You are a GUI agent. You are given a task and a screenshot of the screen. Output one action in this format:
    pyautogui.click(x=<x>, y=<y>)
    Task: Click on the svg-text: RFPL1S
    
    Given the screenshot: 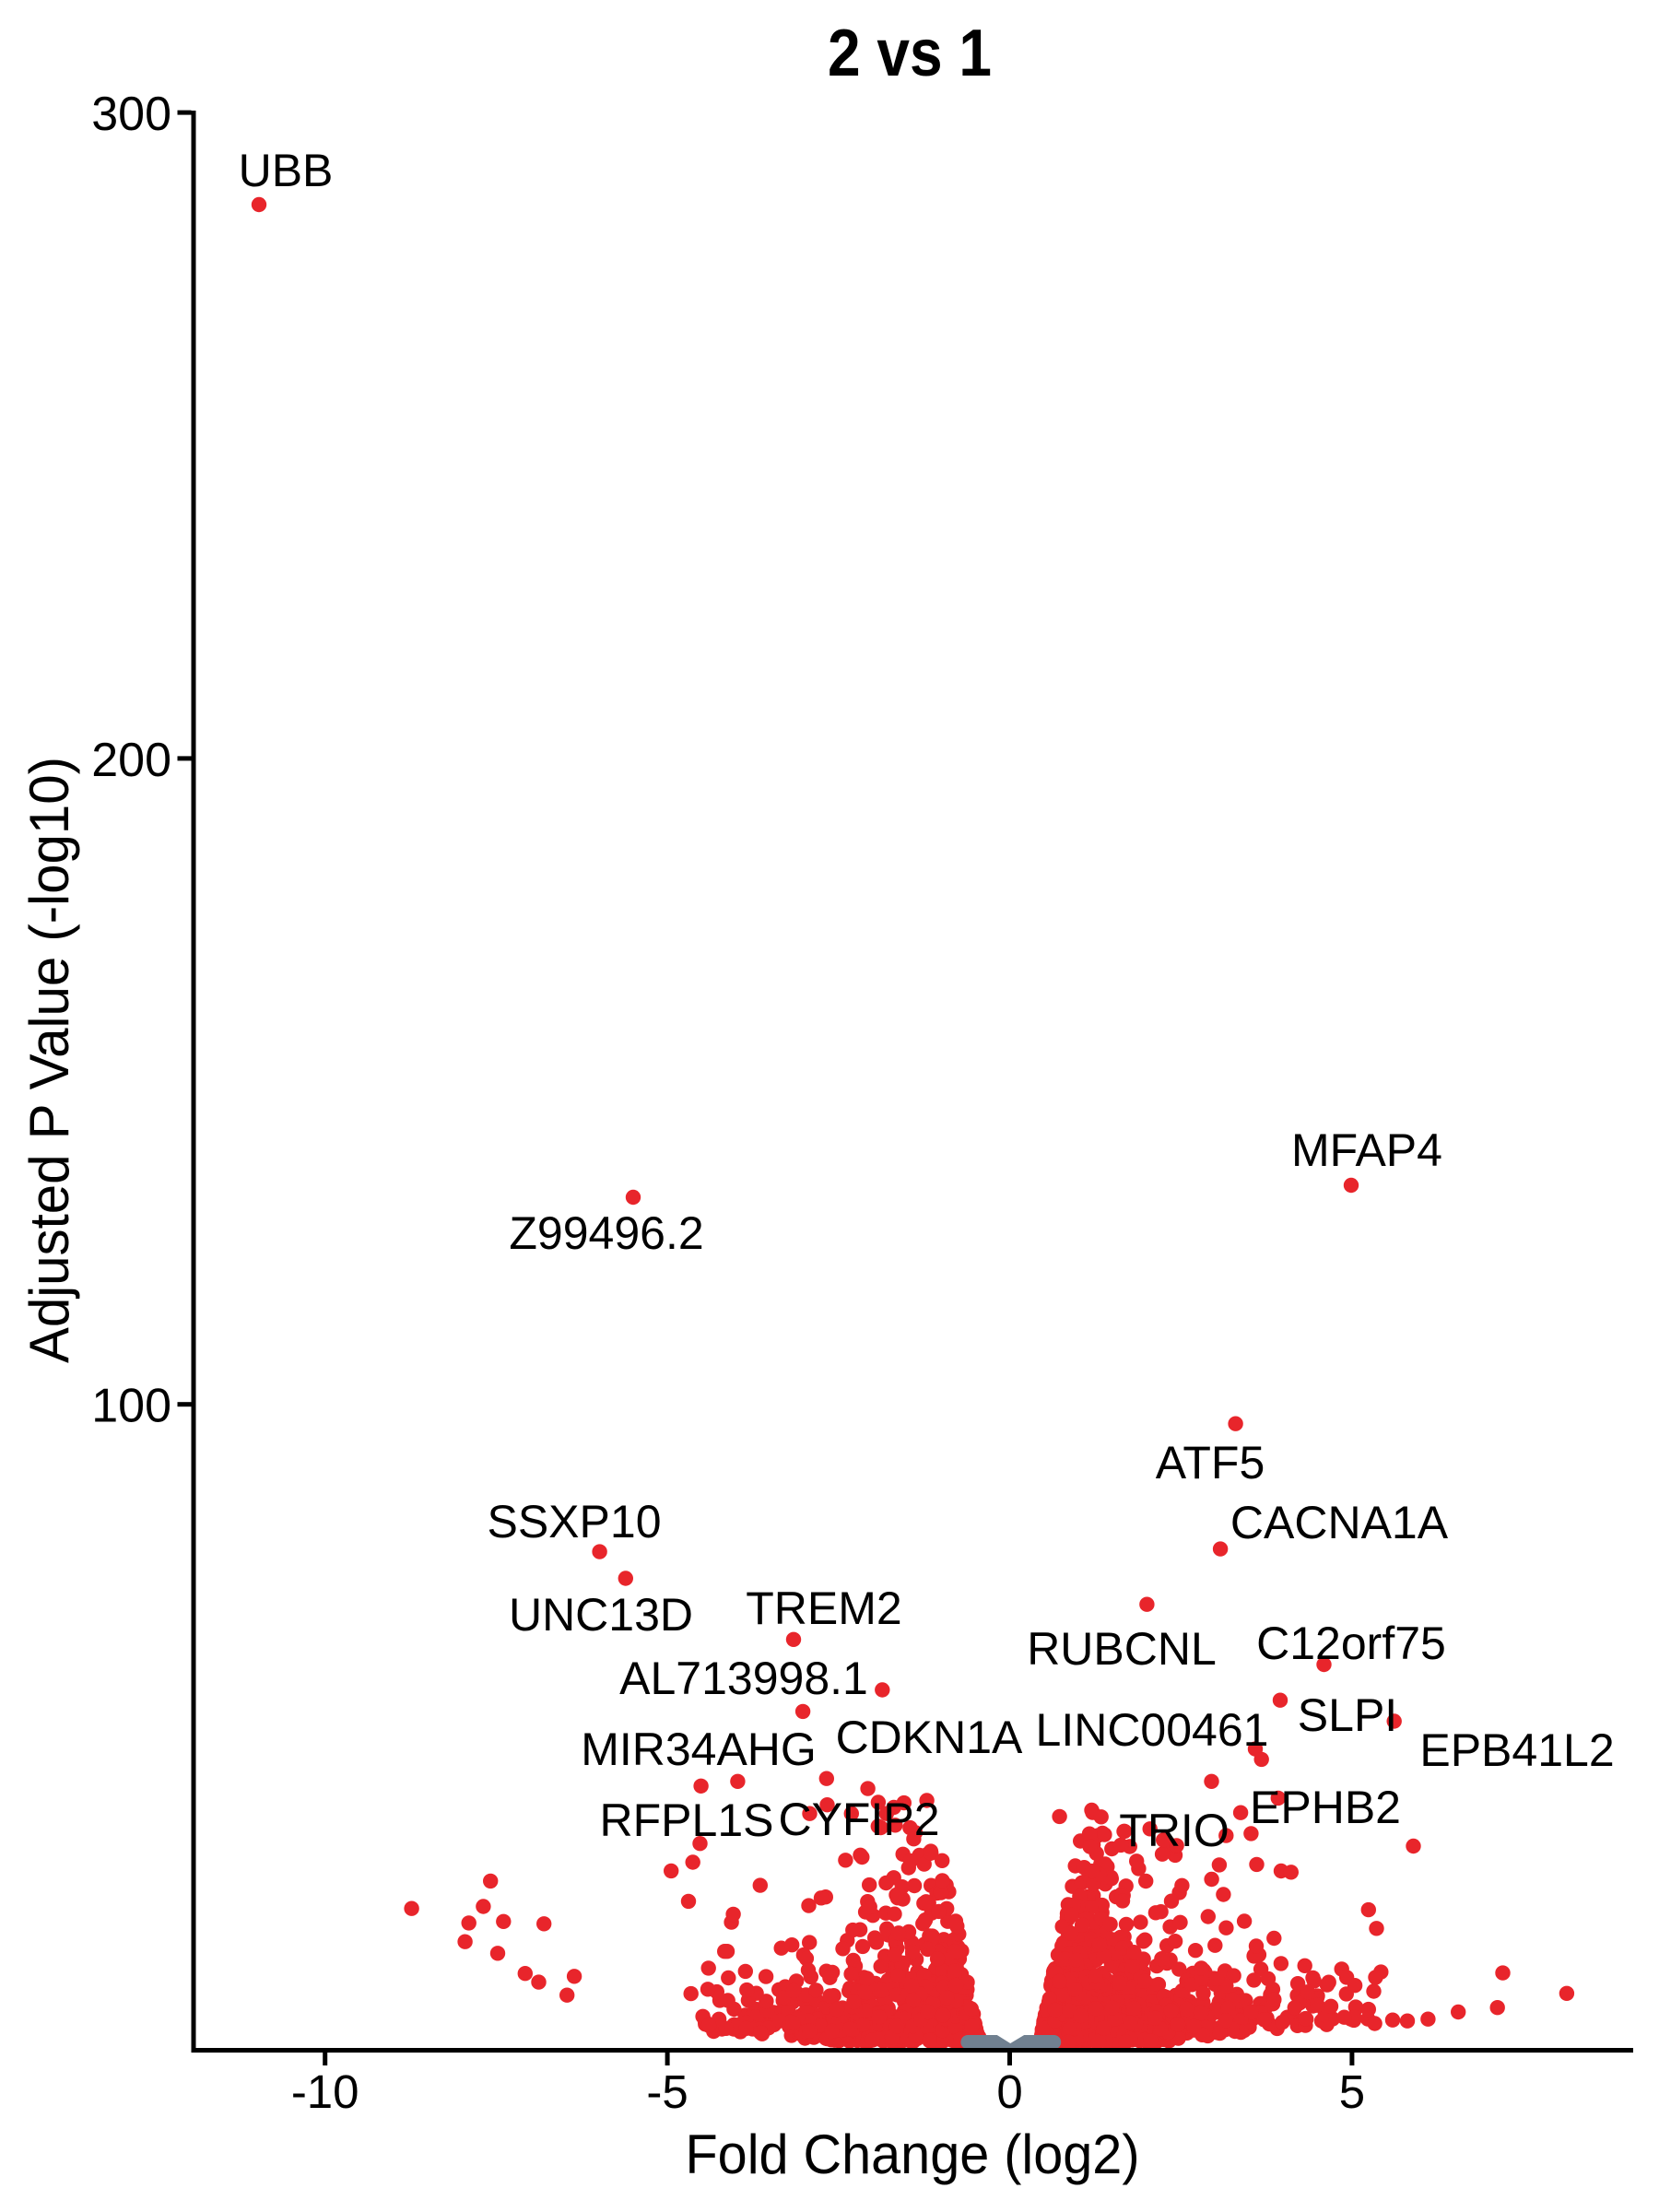 What is the action you would take?
    pyautogui.click(x=687, y=1820)
    